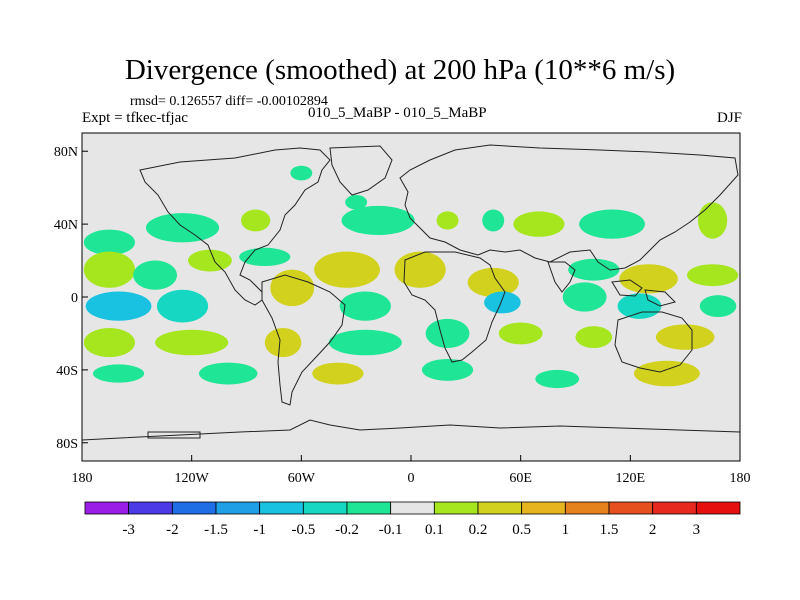 This screenshot has height=600, width=800. Describe the element at coordinates (66, 152) in the screenshot. I see `y-tick-label: 80N` at that location.